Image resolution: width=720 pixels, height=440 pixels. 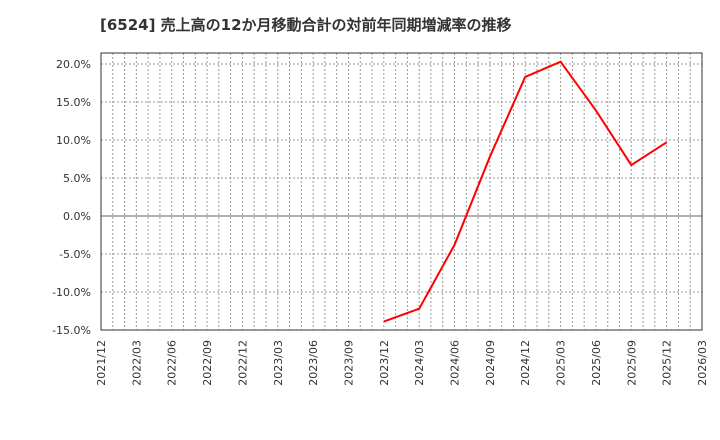 I want to click on x-tick-label: 2021/12, so click(x=101, y=363).